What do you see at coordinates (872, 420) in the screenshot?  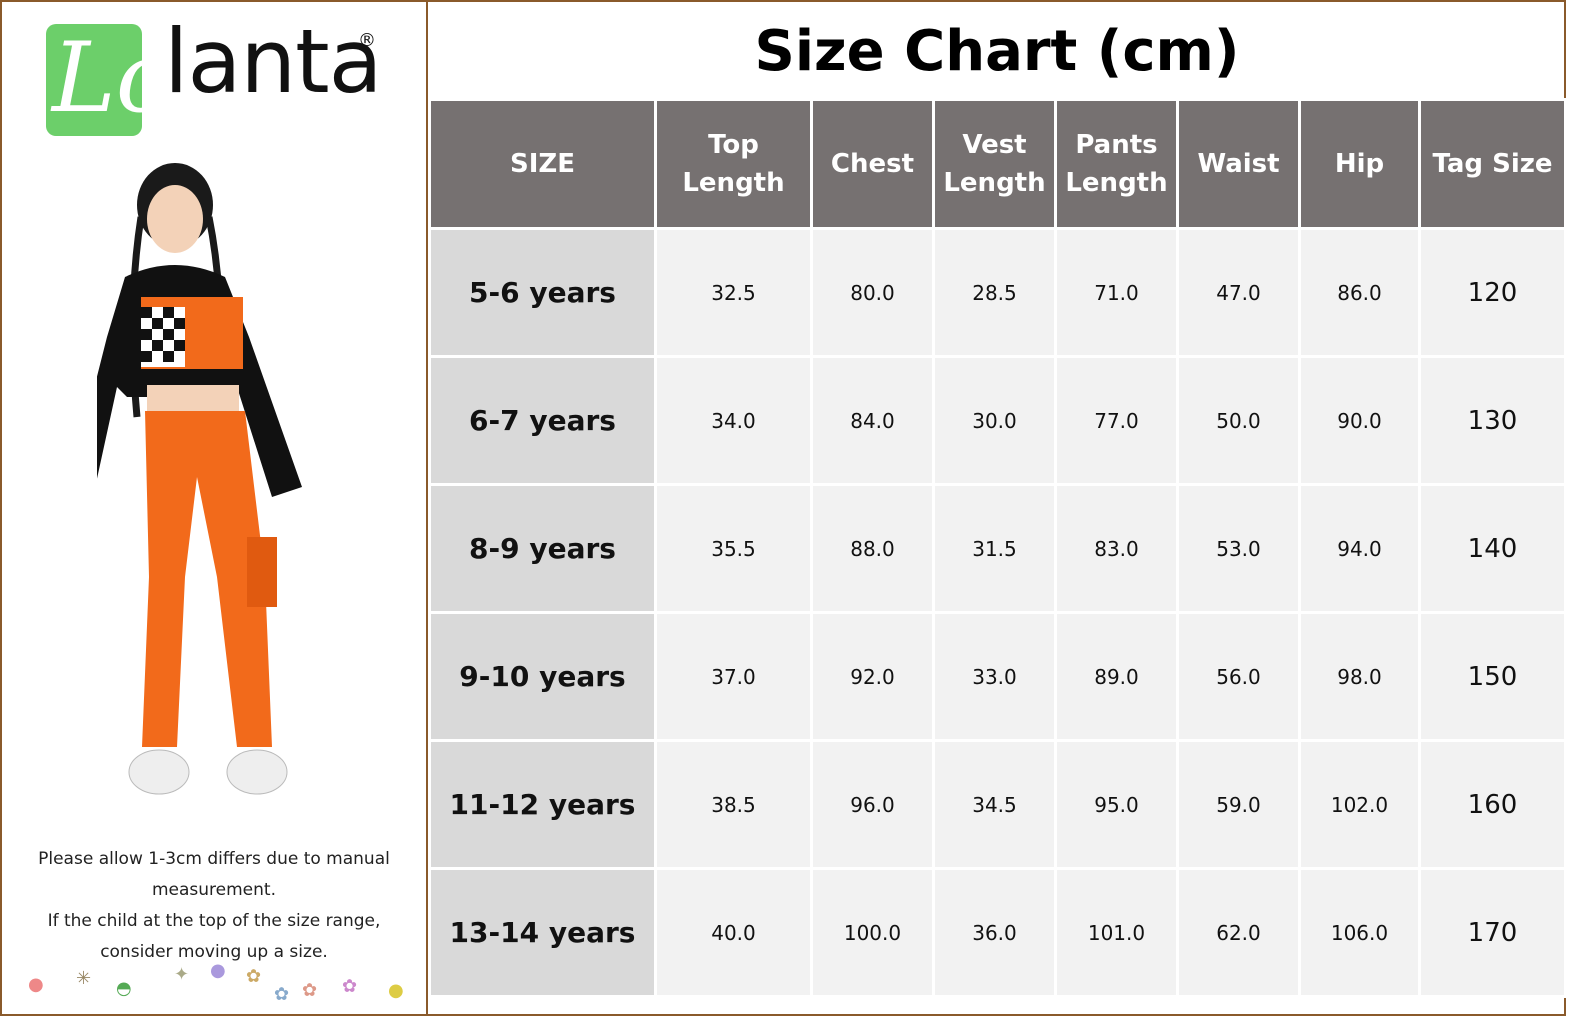 I see `cell-chest: 84.0` at bounding box center [872, 420].